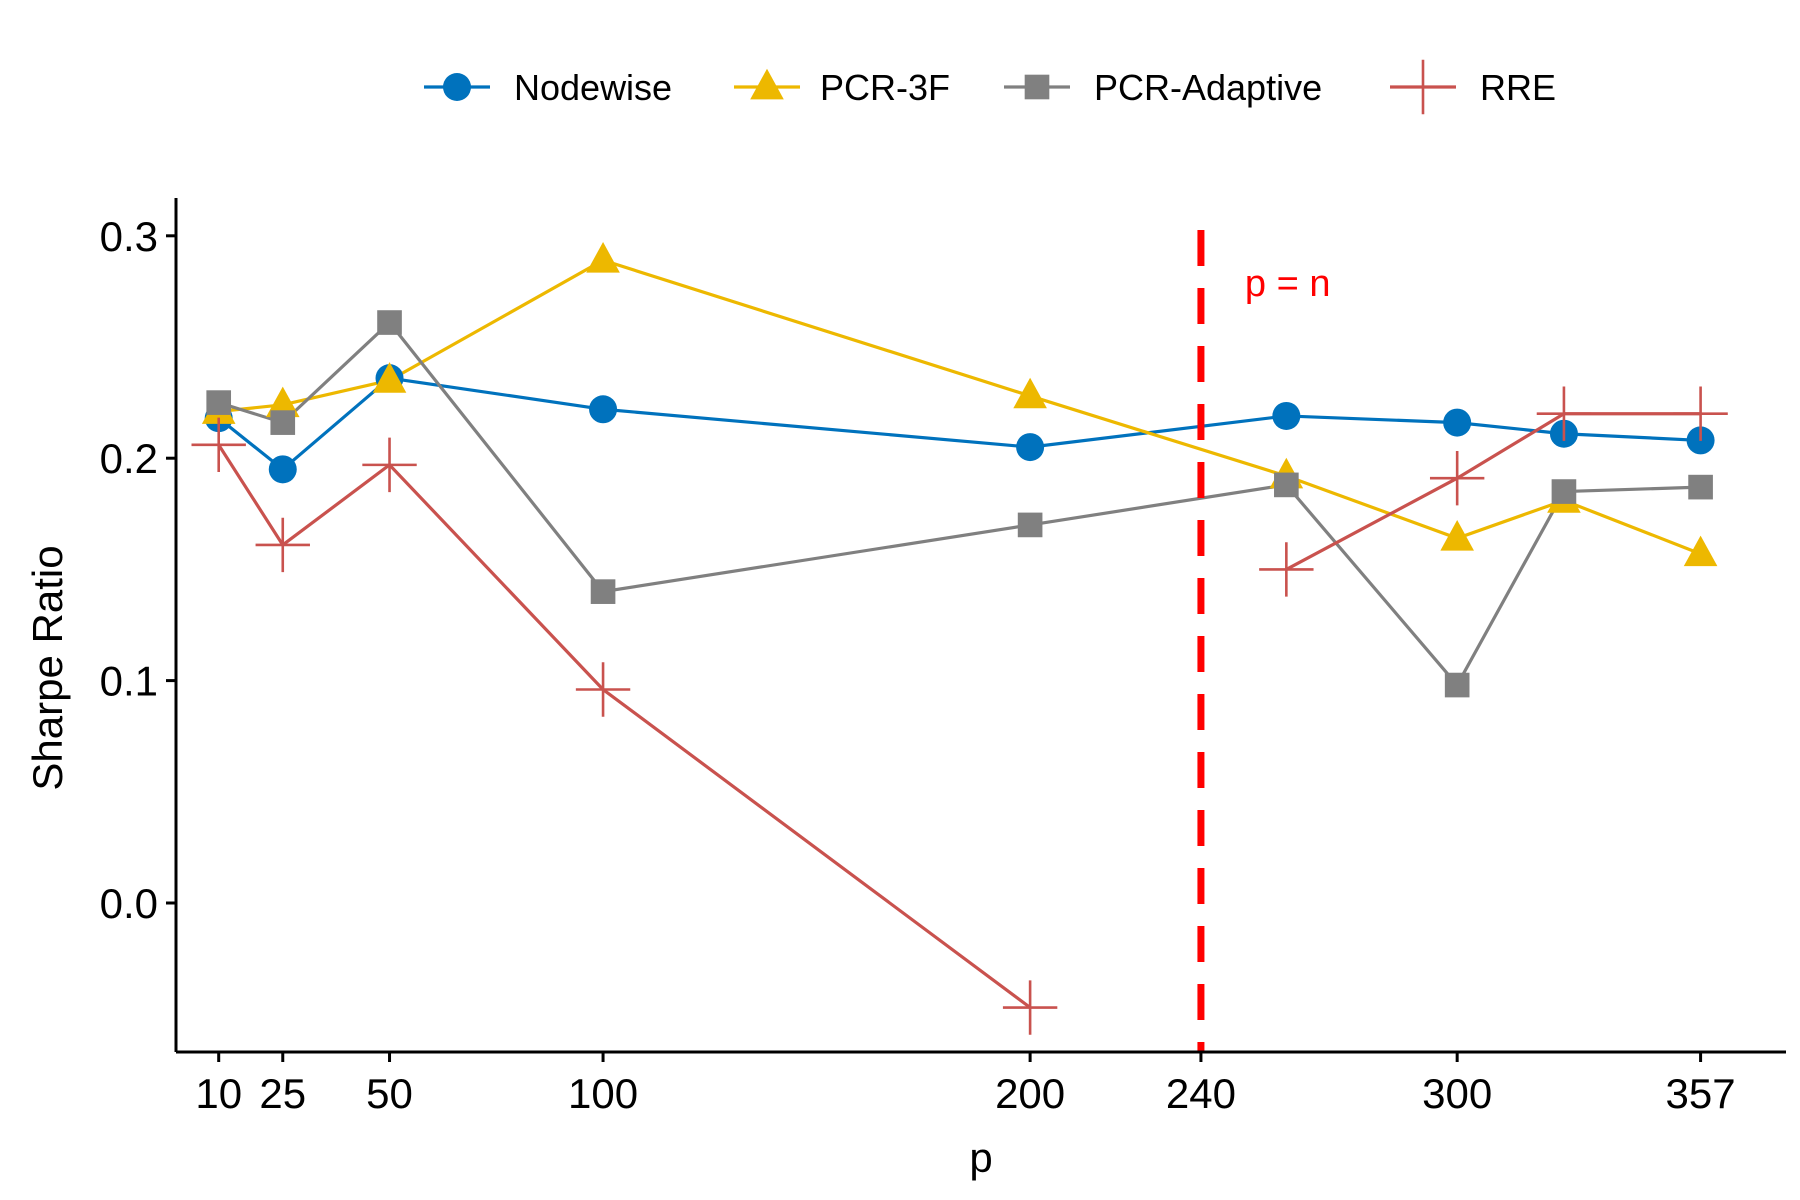  Describe the element at coordinates (47, 667) in the screenshot. I see `y-axis-title: Sharpe Ratio` at that location.